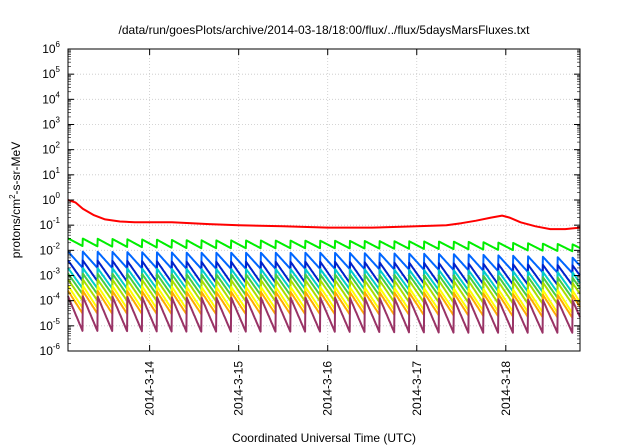 The height and width of the screenshot is (448, 640). What do you see at coordinates (50, 350) in the screenshot?
I see `y-tick-label: 10⁻⁶` at bounding box center [50, 350].